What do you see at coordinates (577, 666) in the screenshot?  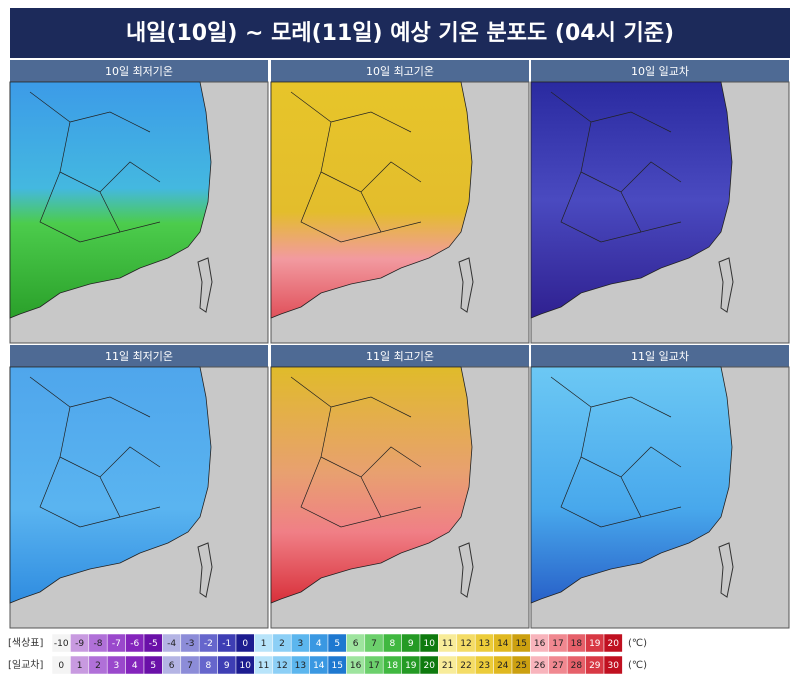 I see `legend-value: 28` at bounding box center [577, 666].